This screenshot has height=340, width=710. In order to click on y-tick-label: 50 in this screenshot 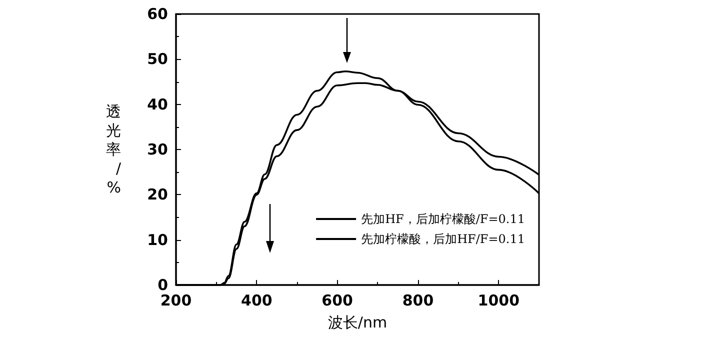, I will do `click(157, 59)`.